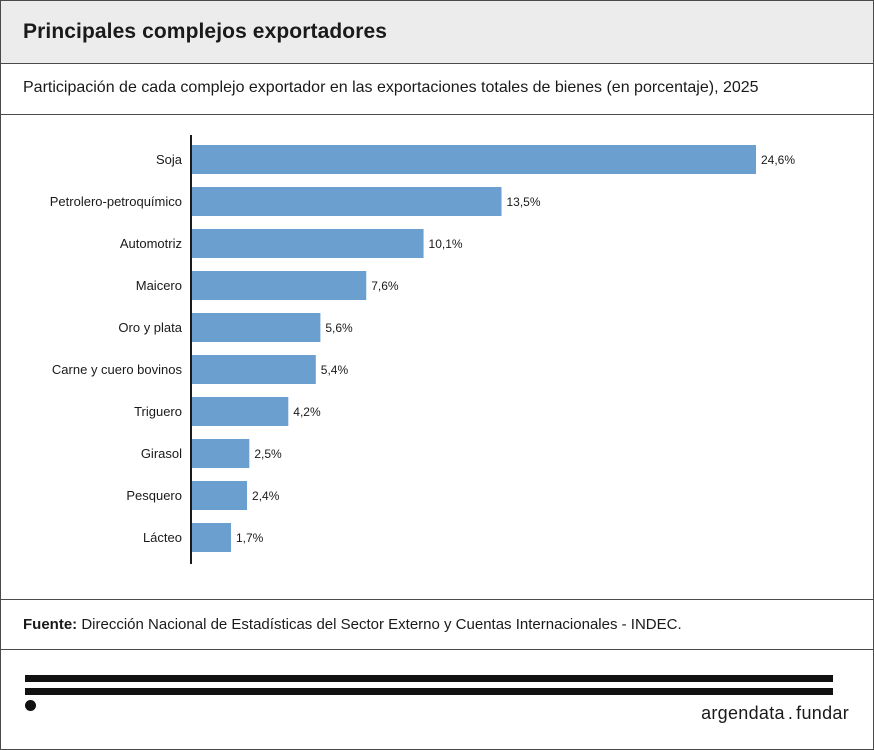  What do you see at coordinates (437, 32) in the screenshot?
I see `header-band: Principales complejos exportadores` at bounding box center [437, 32].